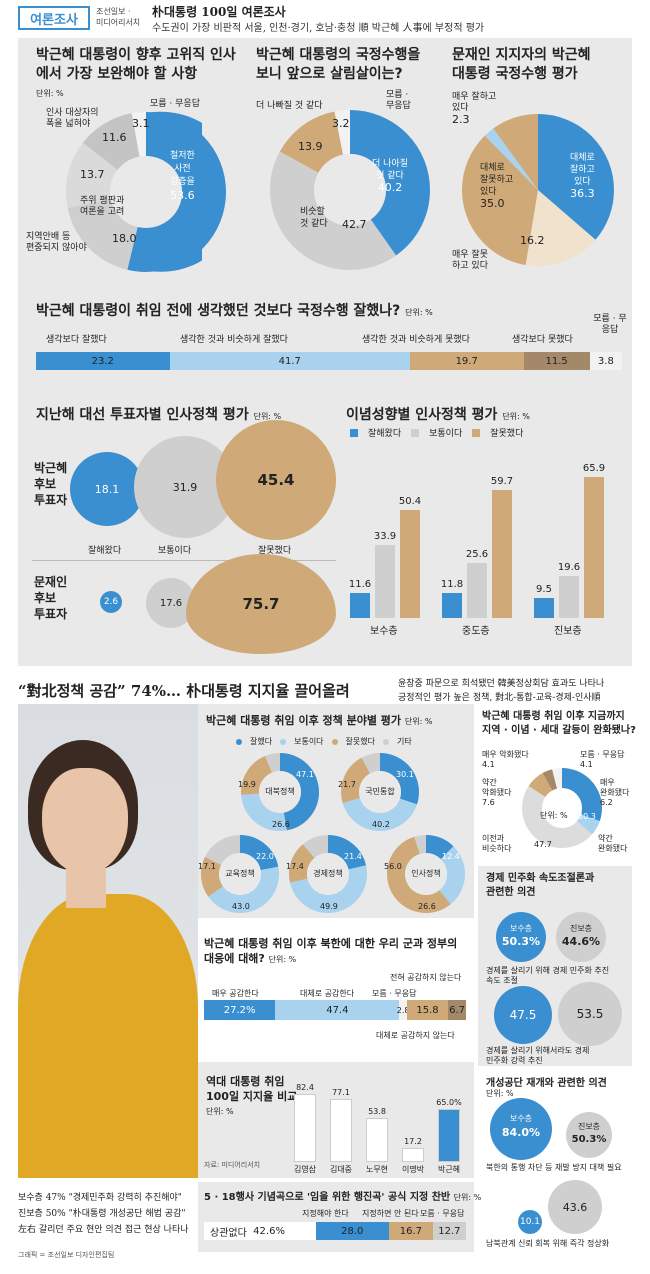  What do you see at coordinates (427, 1010) in the screenshot?
I see `nk-seg-4: 15.8` at bounding box center [427, 1010].